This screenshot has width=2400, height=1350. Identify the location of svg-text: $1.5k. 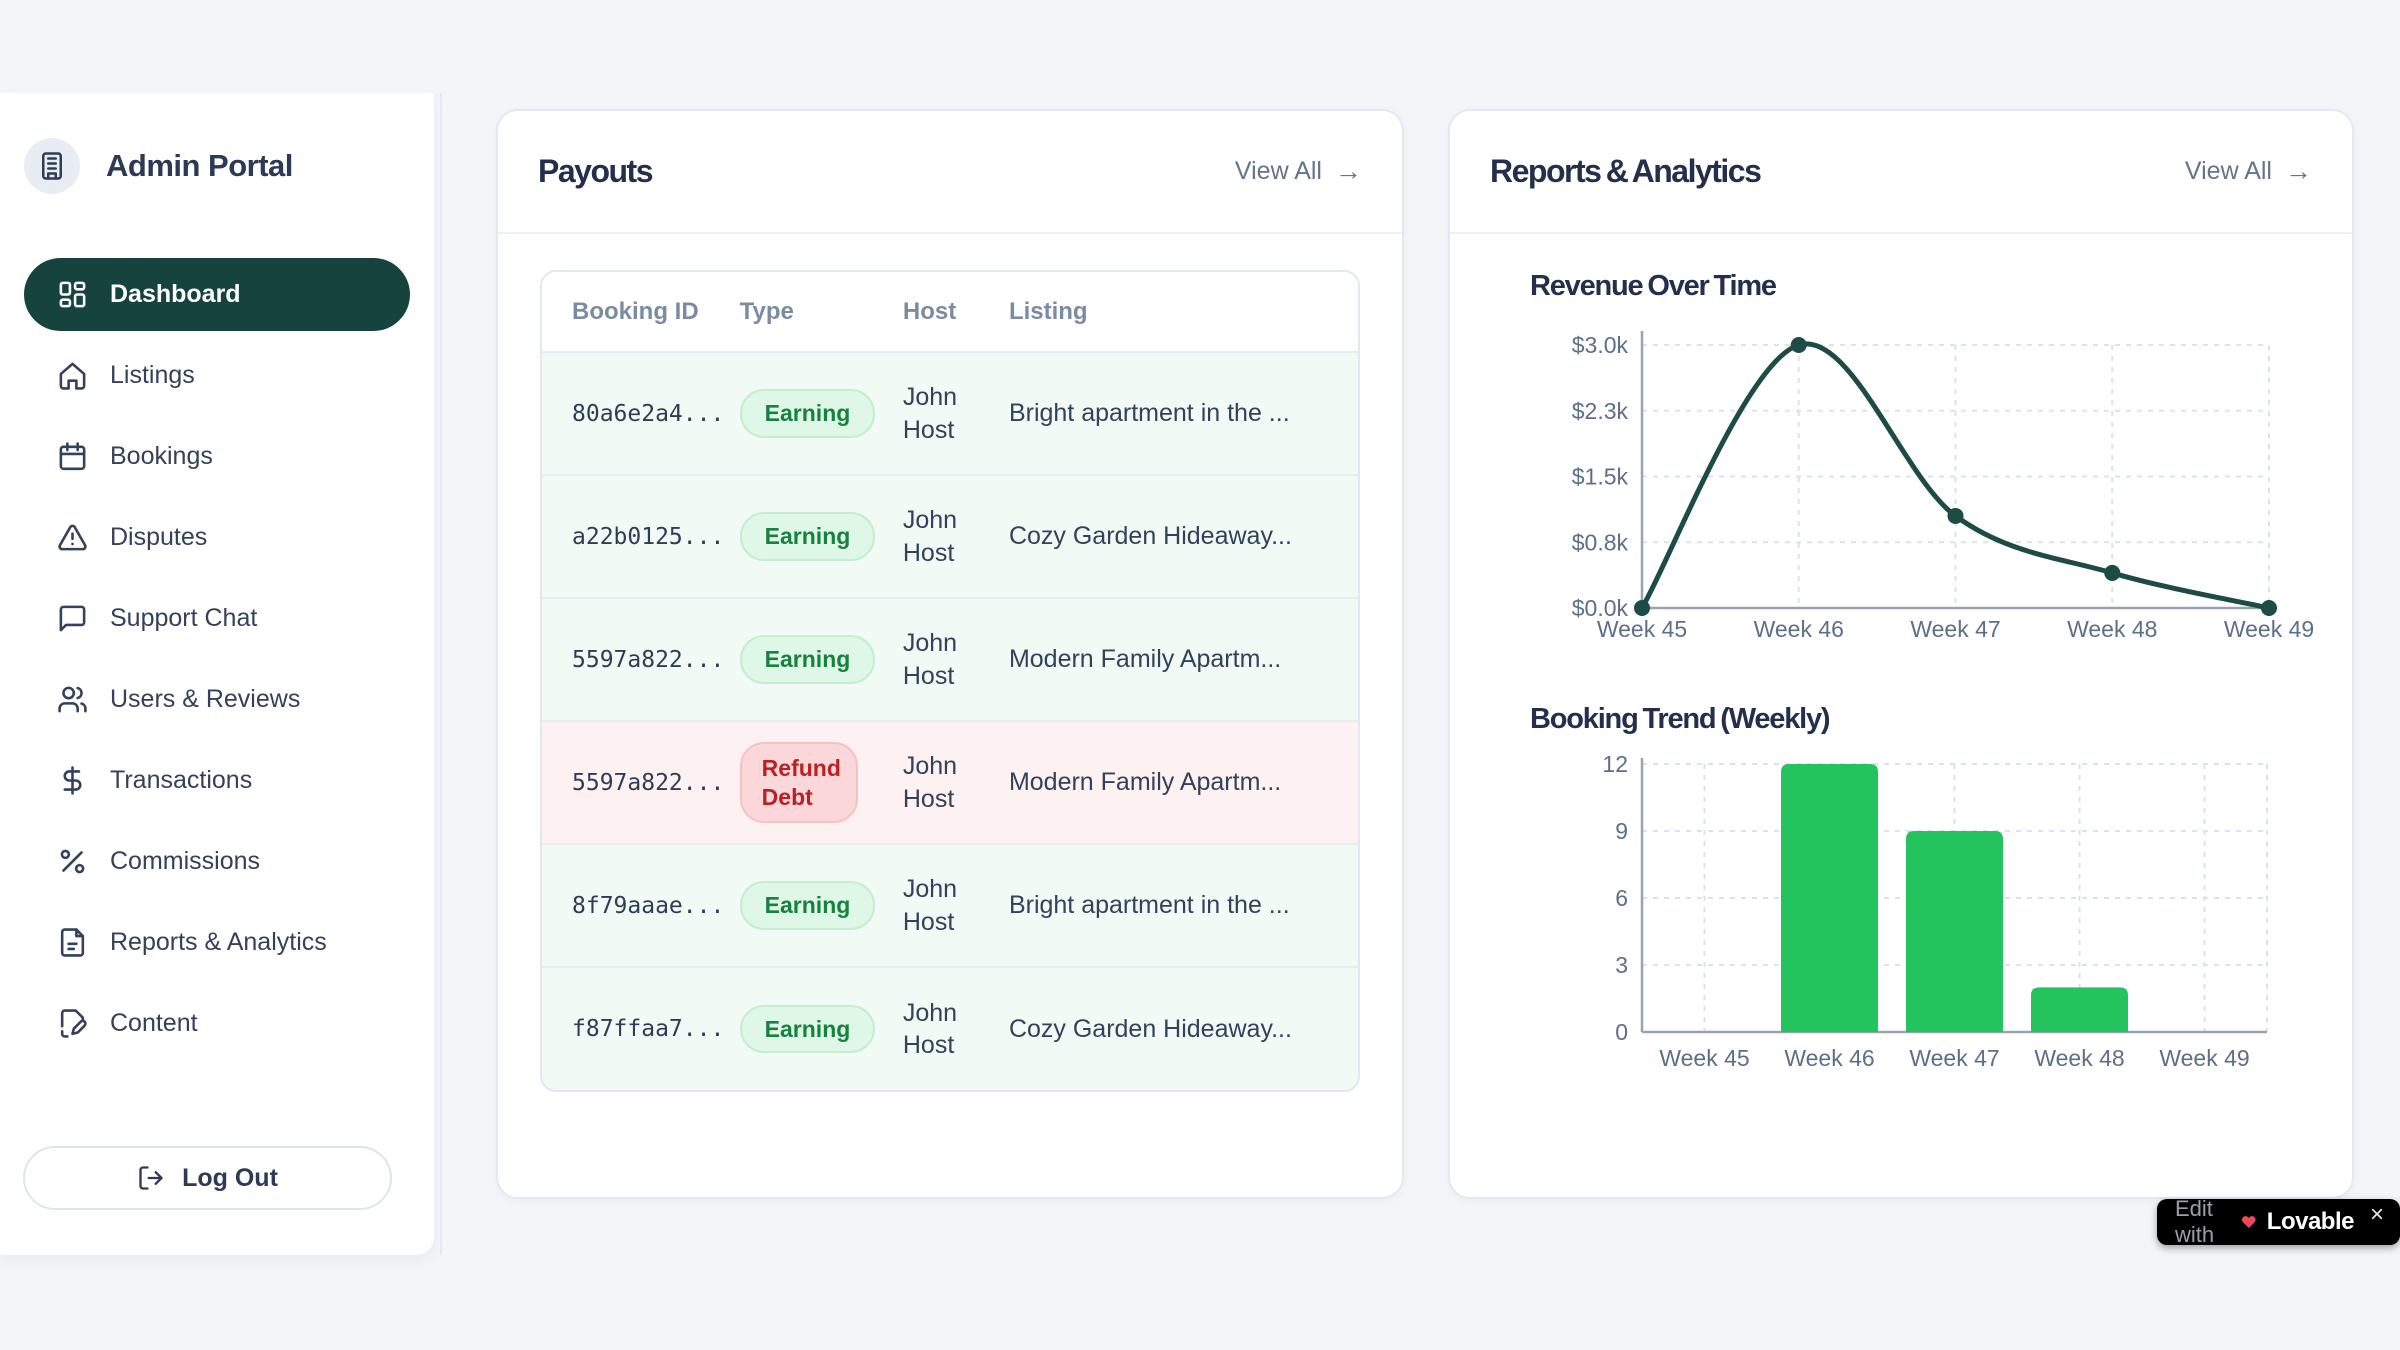
(1600, 477).